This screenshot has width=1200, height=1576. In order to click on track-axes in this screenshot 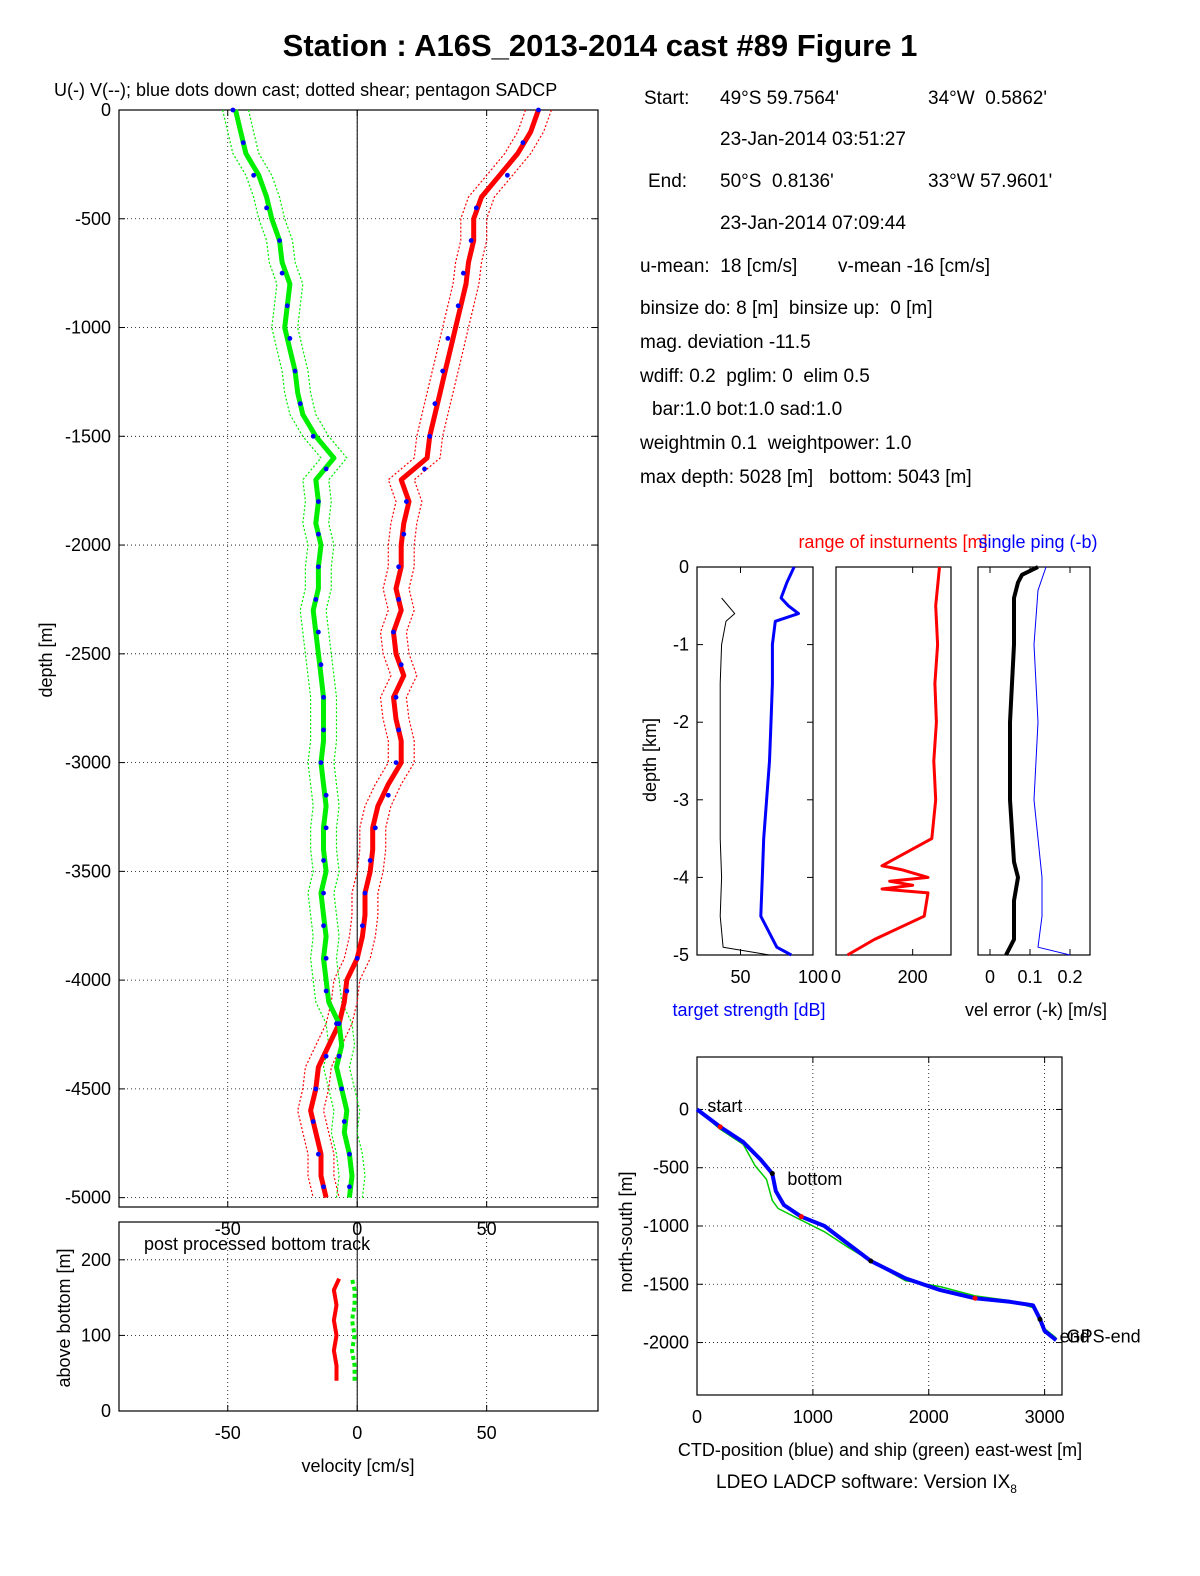, I will do `click(879, 1226)`.